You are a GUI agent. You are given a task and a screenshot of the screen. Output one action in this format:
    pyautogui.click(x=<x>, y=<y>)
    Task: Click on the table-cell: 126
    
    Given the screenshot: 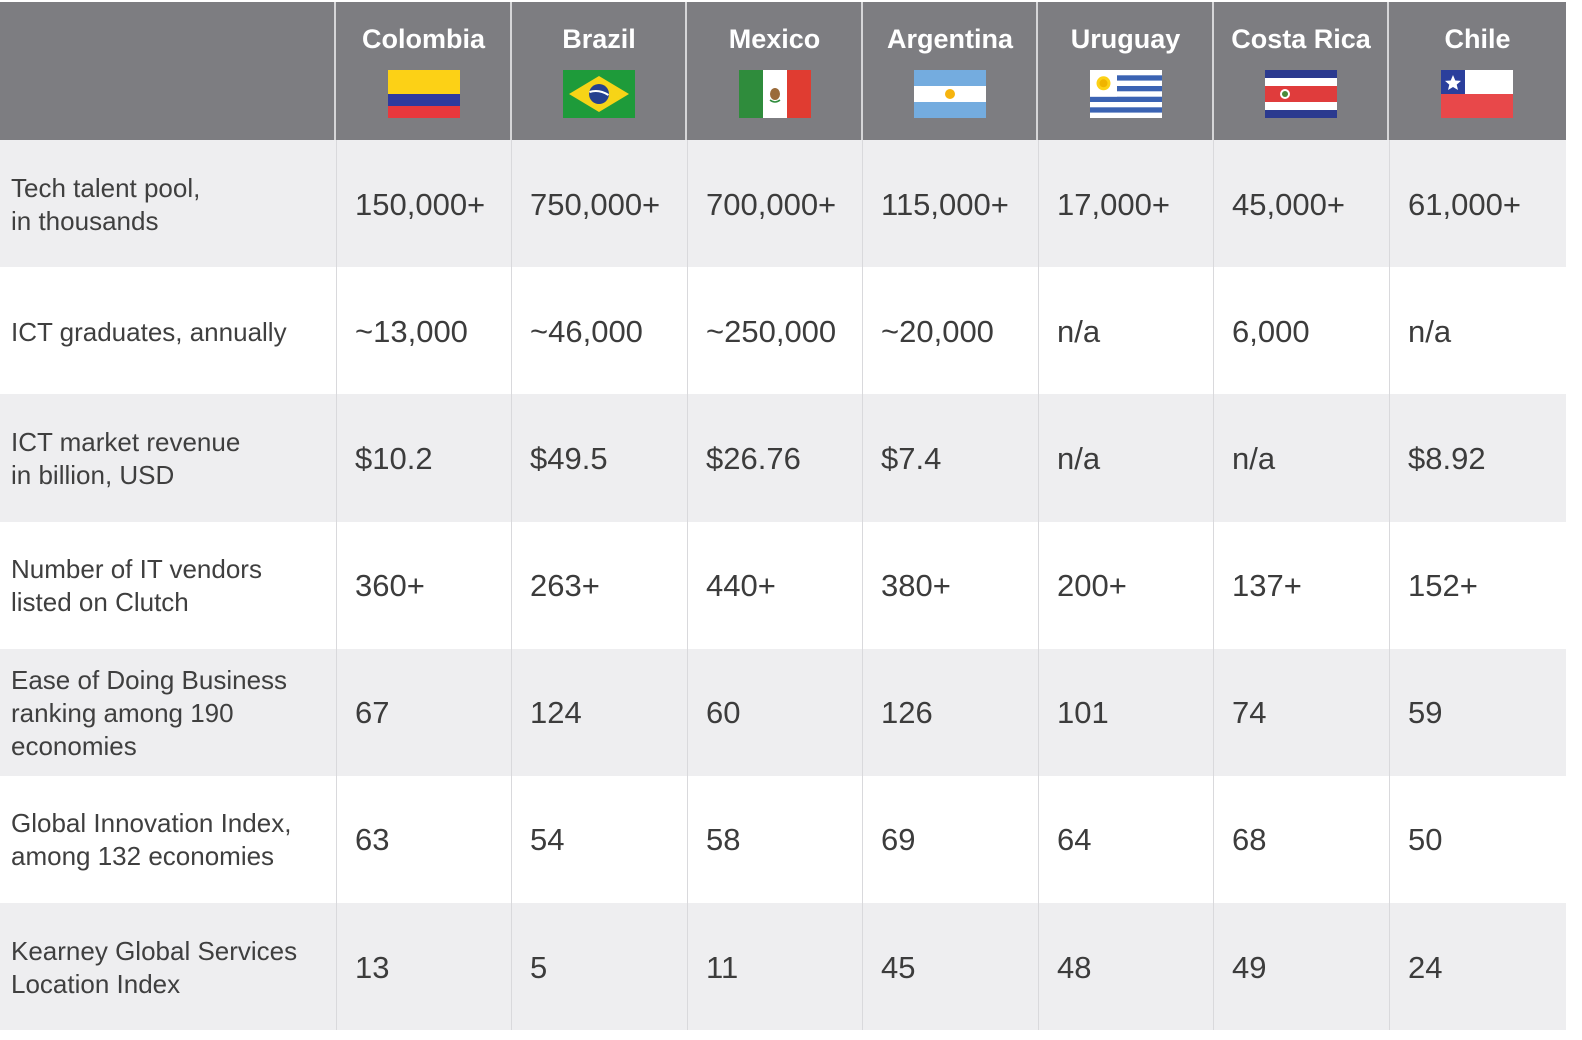 What is the action you would take?
    pyautogui.click(x=907, y=712)
    